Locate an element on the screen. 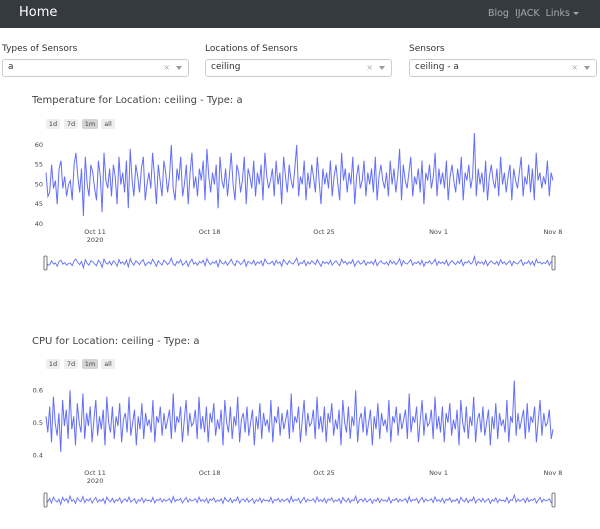 The height and width of the screenshot is (529, 600). y-tick-label: 0.5 is located at coordinates (38, 423).